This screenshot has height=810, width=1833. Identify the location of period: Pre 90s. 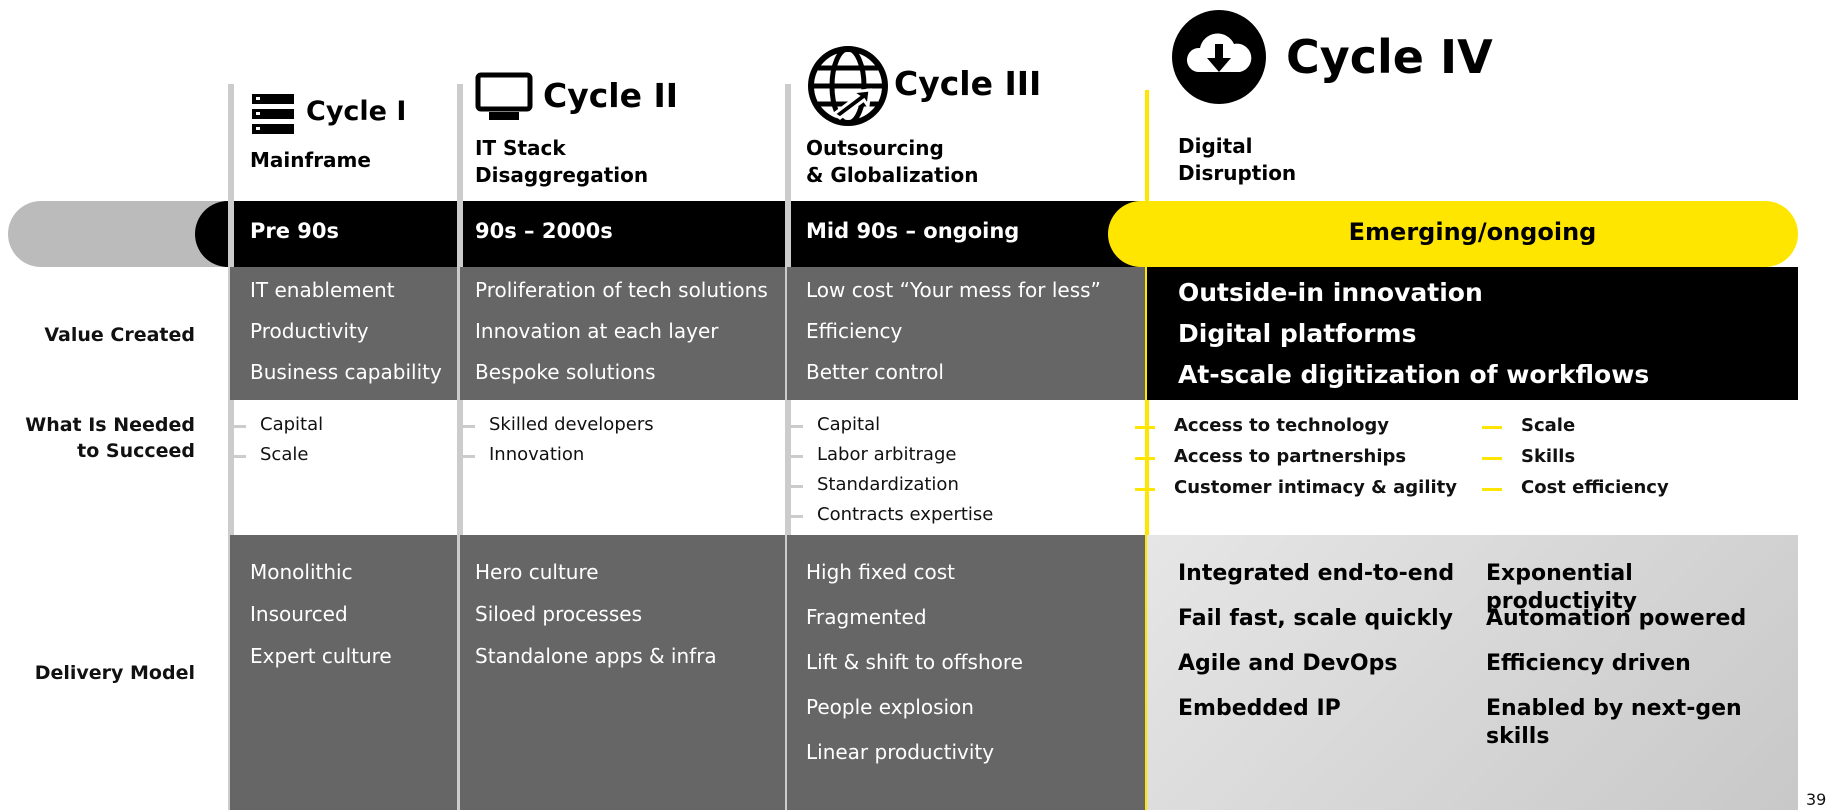
(295, 231).